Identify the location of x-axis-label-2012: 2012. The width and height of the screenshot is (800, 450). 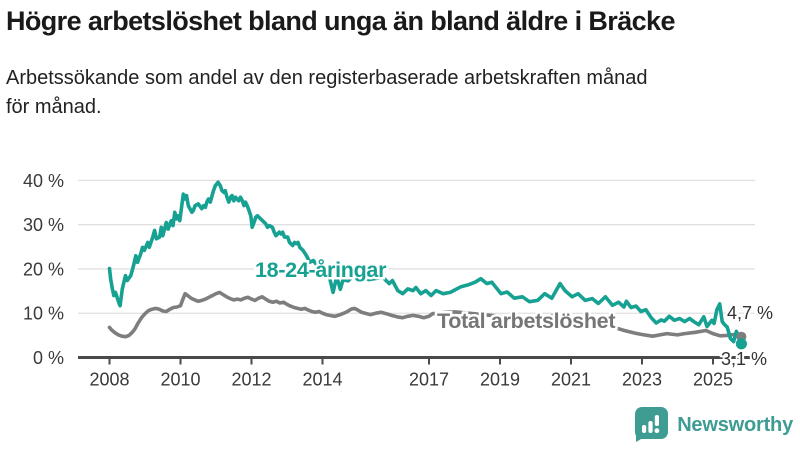
(251, 380).